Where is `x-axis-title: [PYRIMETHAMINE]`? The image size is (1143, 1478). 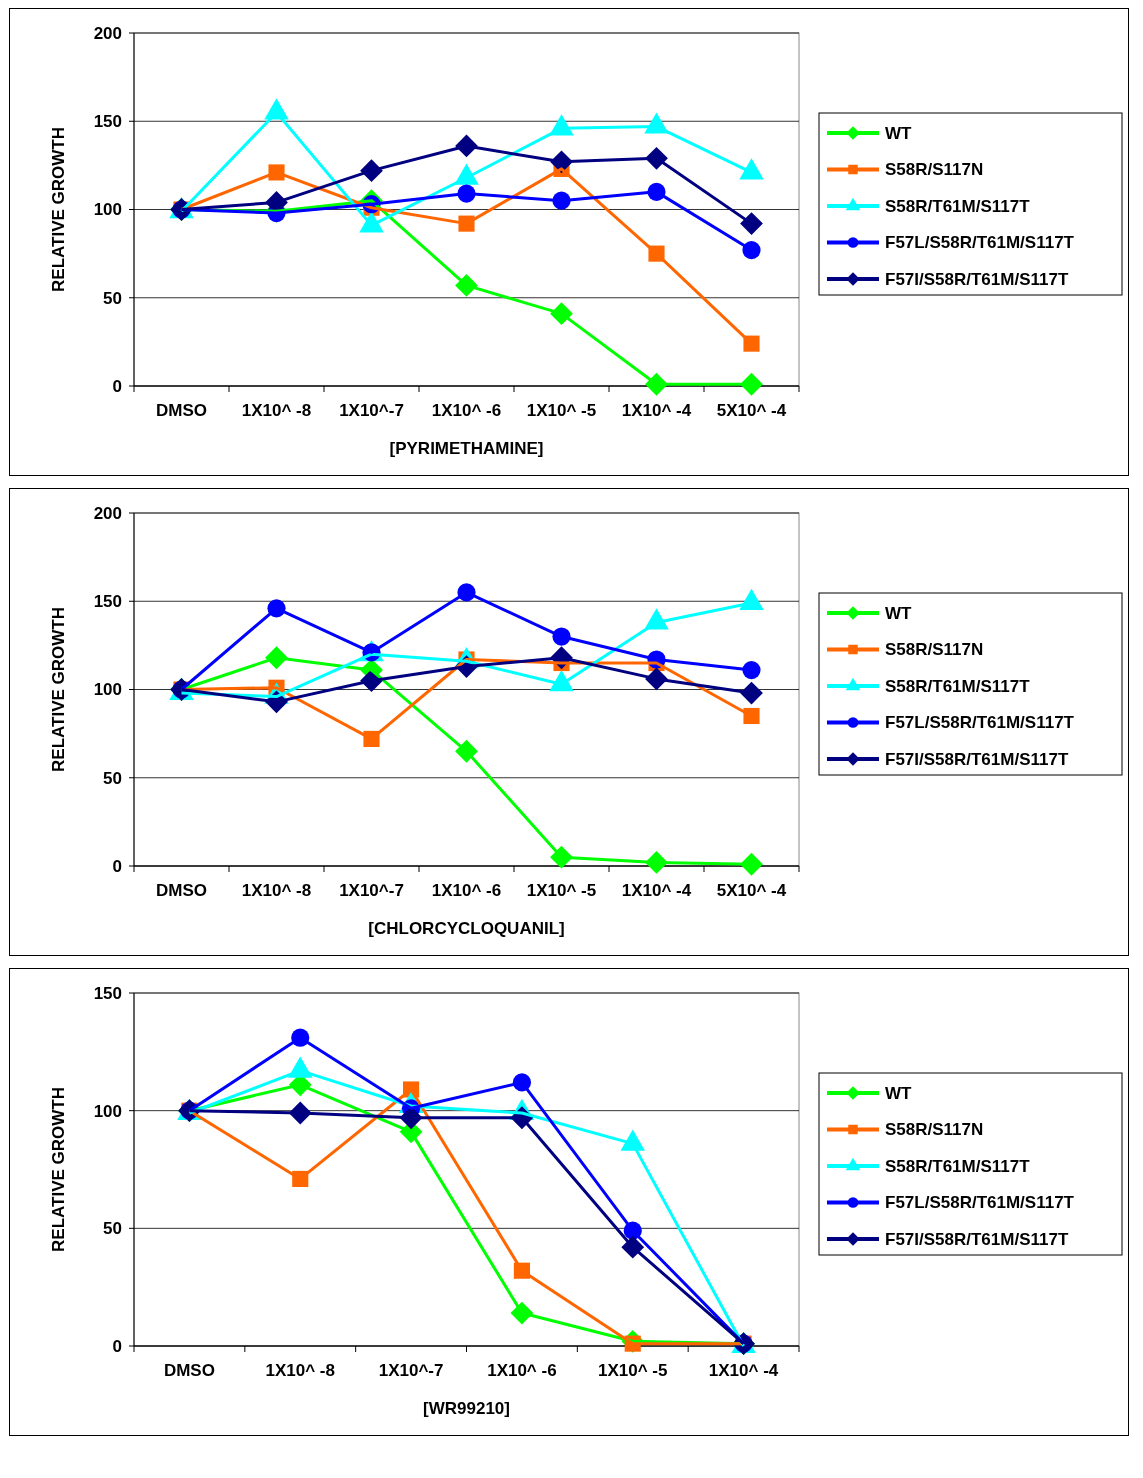
x-axis-title: [PYRIMETHAMINE] is located at coordinates (466, 448).